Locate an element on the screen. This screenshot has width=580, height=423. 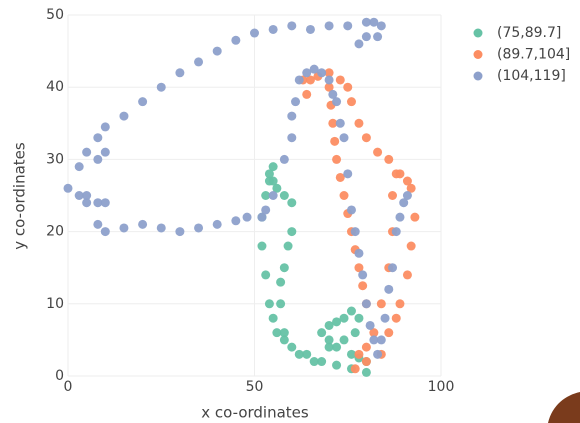
y-tick-label: 30 is located at coordinates (55, 159).